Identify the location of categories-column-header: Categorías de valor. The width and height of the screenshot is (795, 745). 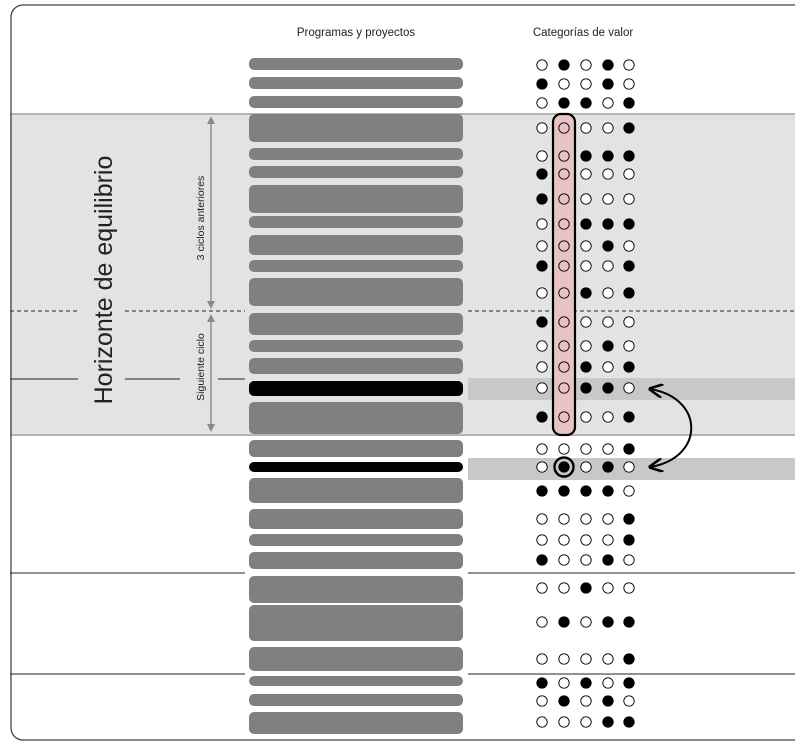
(583, 33).